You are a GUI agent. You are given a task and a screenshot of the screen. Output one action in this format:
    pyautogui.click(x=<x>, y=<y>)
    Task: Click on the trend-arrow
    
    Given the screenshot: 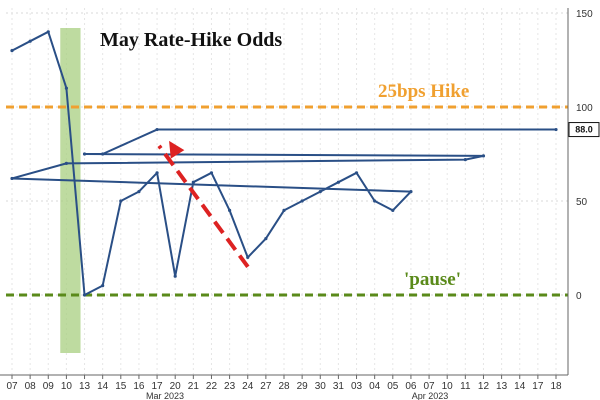 What is the action you would take?
    pyautogui.click(x=203, y=204)
    